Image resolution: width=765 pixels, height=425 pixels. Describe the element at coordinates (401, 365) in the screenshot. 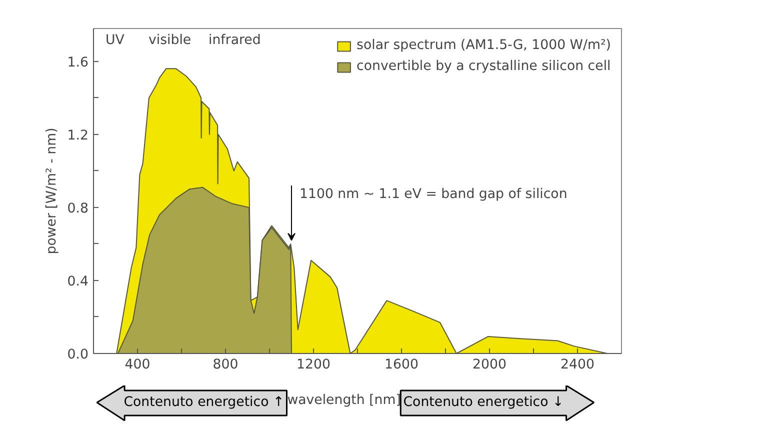

I see `x-tick-label: 1600` at that location.